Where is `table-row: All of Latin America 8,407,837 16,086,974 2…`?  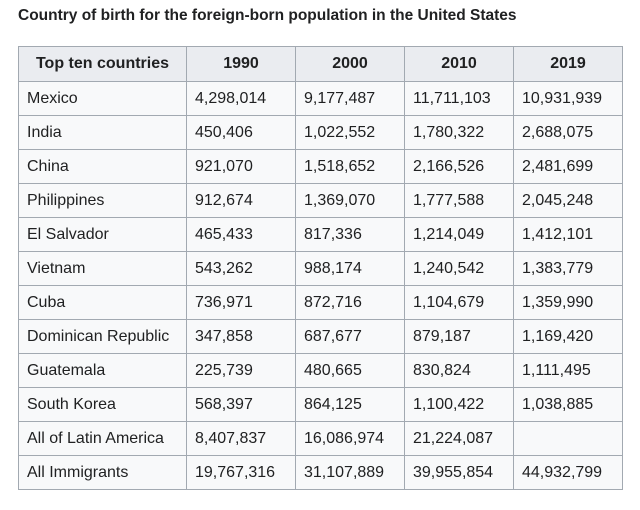 table-row: All of Latin America 8,407,837 16,086,974 2… is located at coordinates (320, 438).